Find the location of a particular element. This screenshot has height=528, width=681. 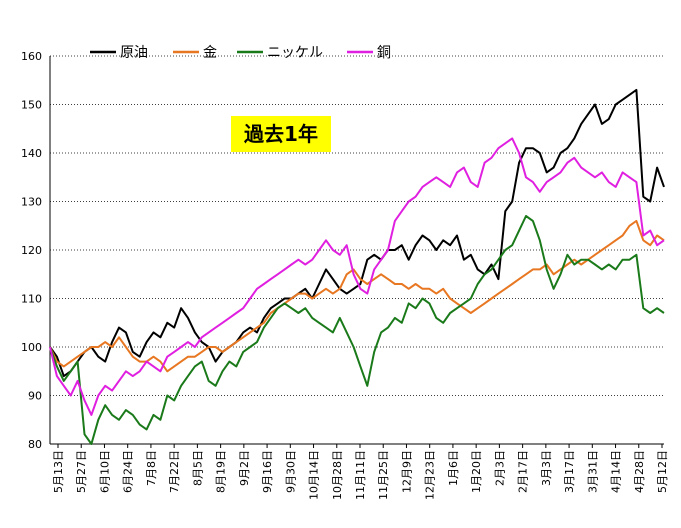

y-tick-label: 160 is located at coordinates (31, 56).